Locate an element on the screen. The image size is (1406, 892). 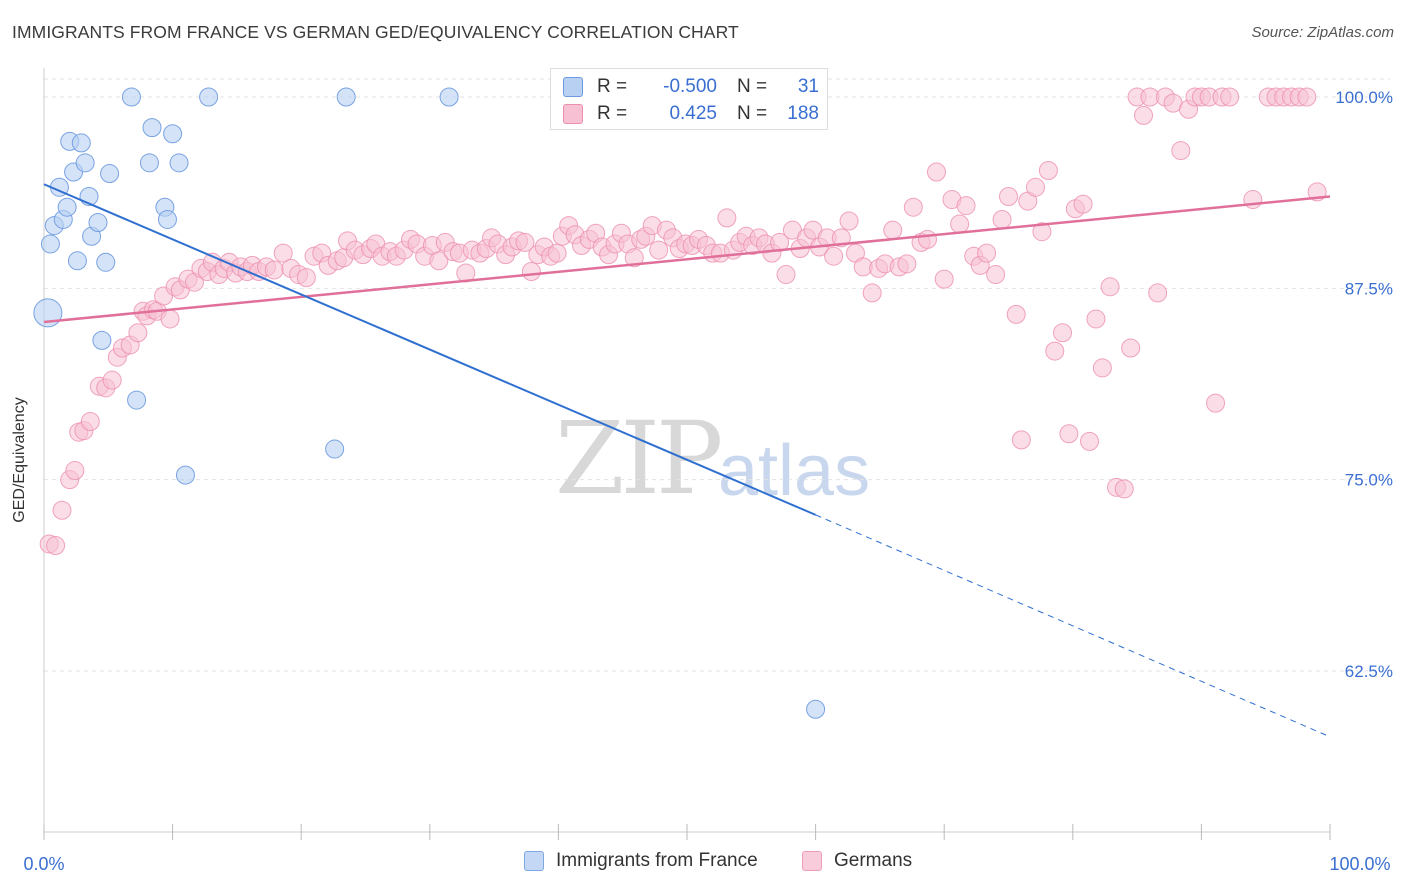
n-value: 188 is located at coordinates (803, 113).